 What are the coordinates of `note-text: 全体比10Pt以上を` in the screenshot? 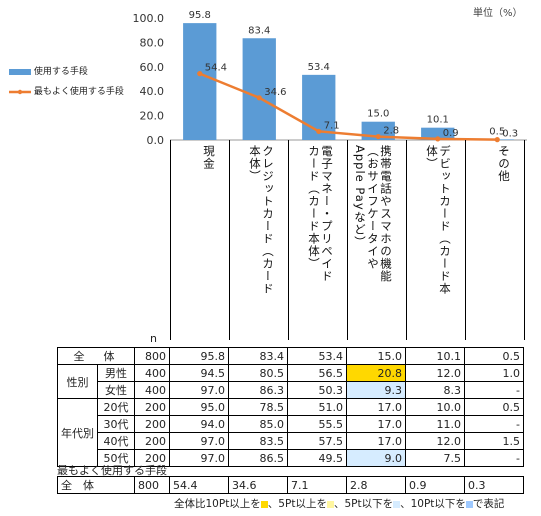 It's located at (217, 504).